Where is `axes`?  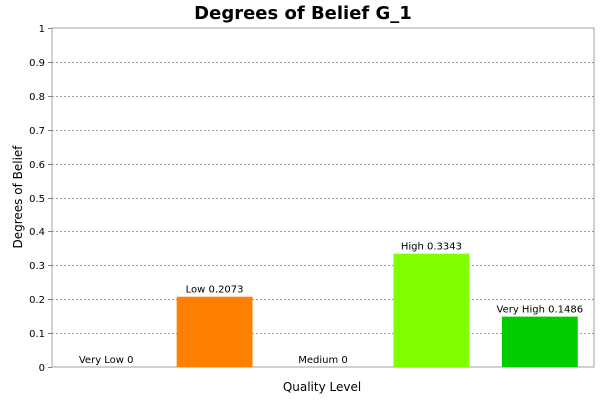 axes is located at coordinates (50, 198).